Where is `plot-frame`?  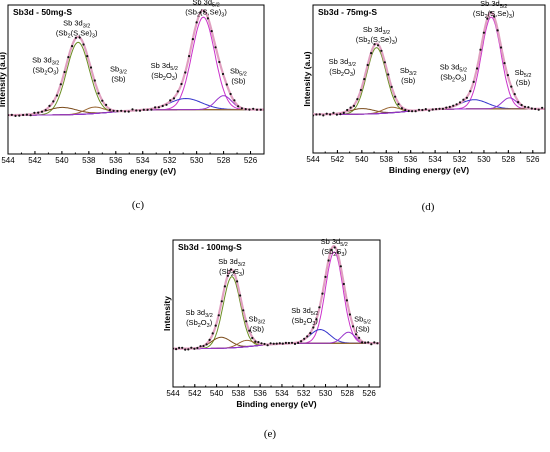 plot-frame is located at coordinates (276, 313).